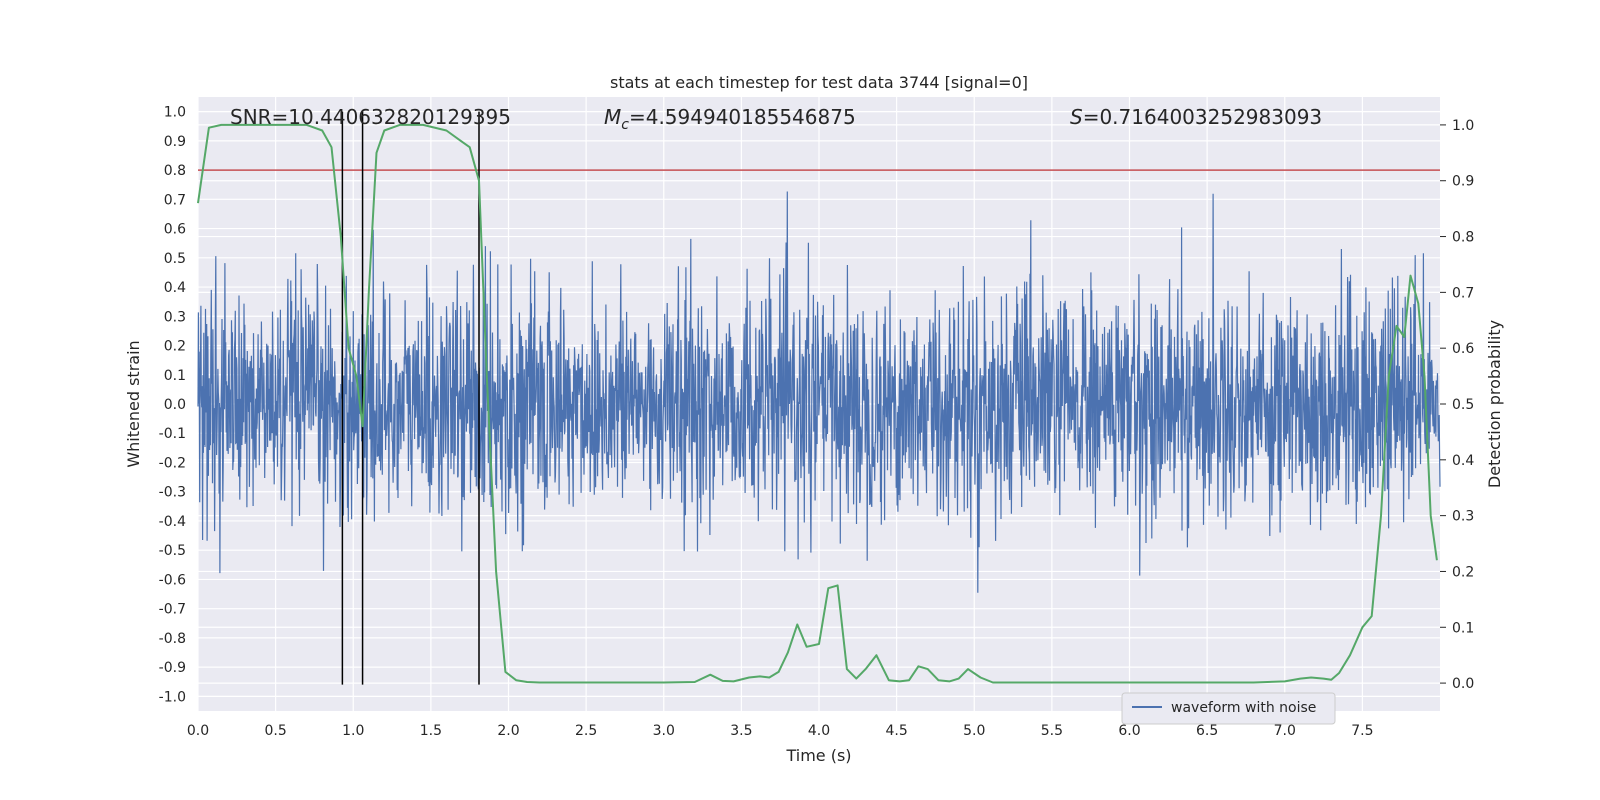 This screenshot has width=1600, height=800. What do you see at coordinates (175, 200) in the screenshot?
I see `left-y-tick-label: 0.7` at bounding box center [175, 200].